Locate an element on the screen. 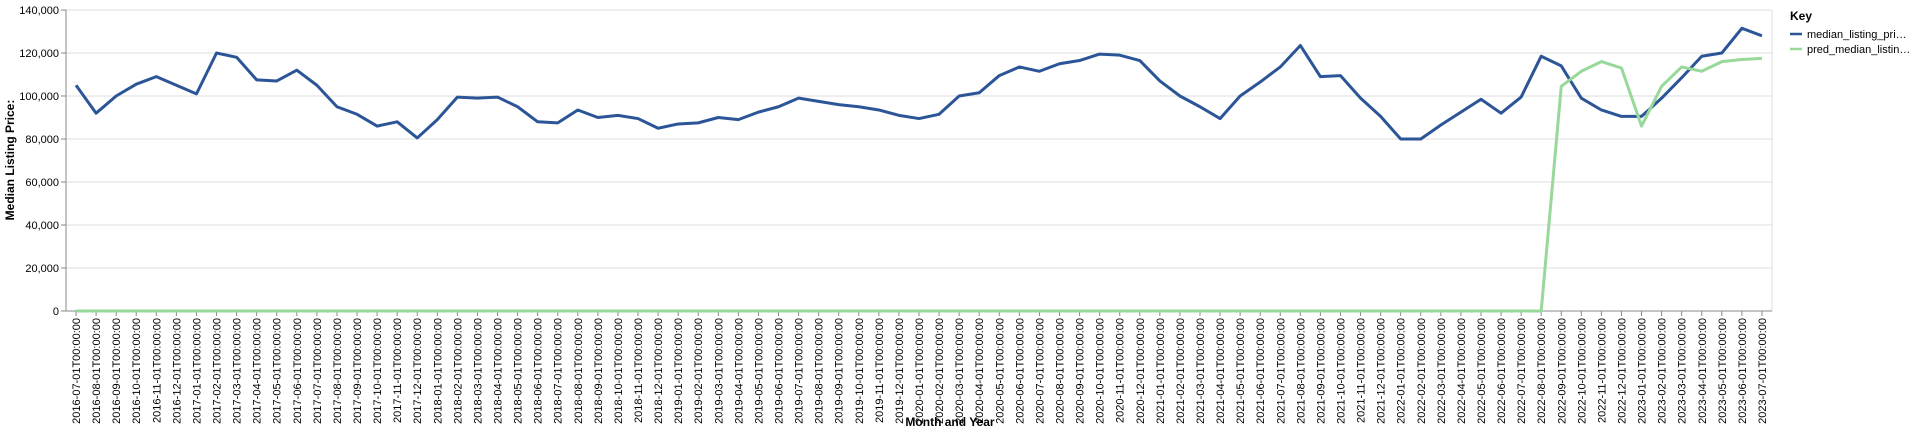  x-tick-label: 2016-09-01T00:00:00 is located at coordinates (117, 371).